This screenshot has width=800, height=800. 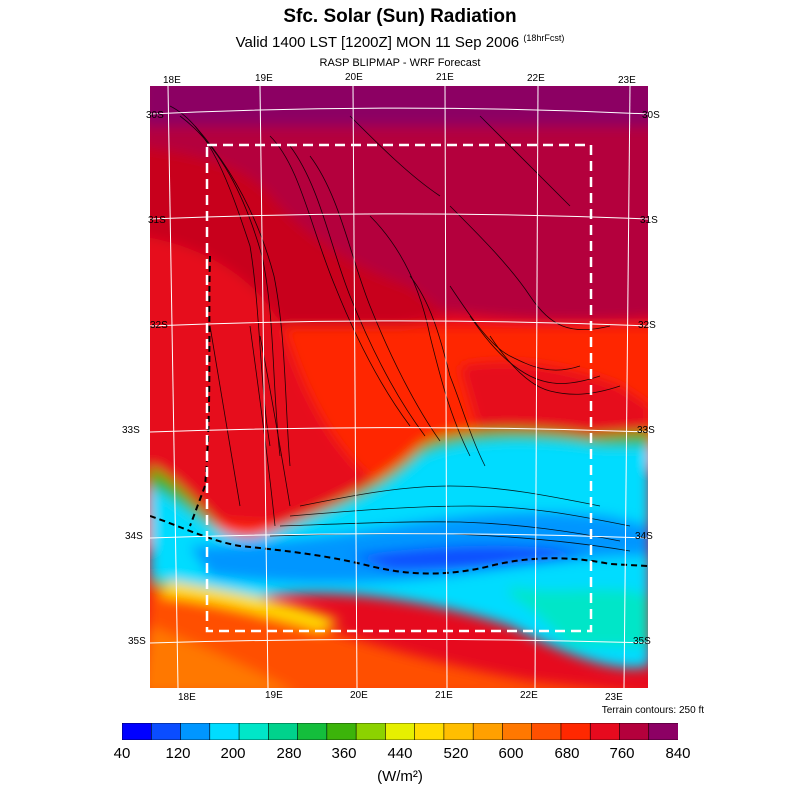 What do you see at coordinates (157, 220) in the screenshot?
I see `left-lat-label: 31S` at bounding box center [157, 220].